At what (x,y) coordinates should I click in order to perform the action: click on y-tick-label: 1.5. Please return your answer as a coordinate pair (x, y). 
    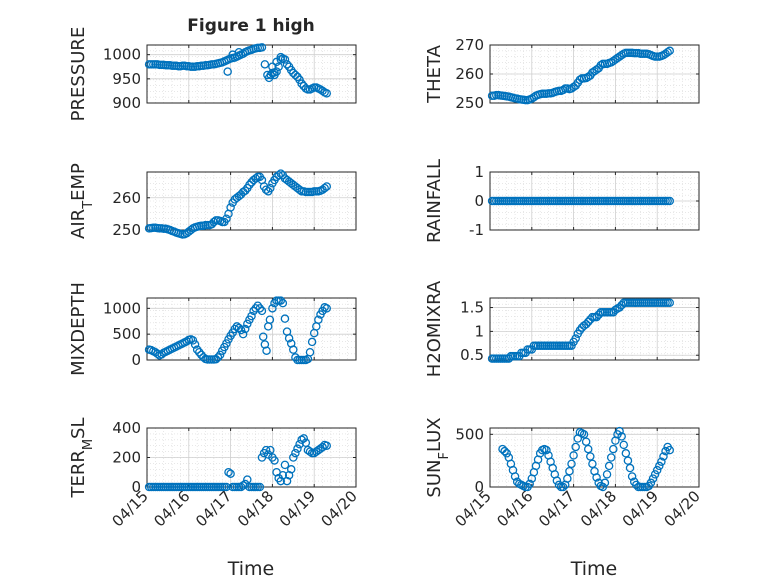
    Looking at the image, I should click on (472, 308).